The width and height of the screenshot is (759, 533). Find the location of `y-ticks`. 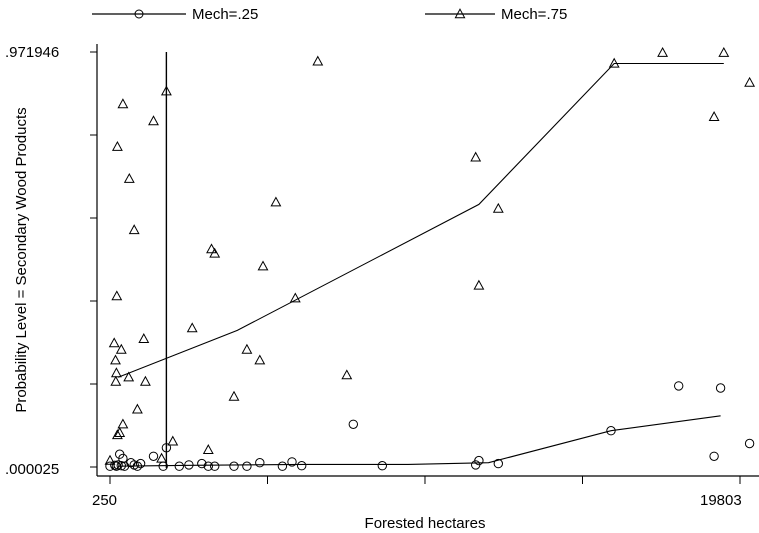

y-ticks is located at coordinates (93, 259).